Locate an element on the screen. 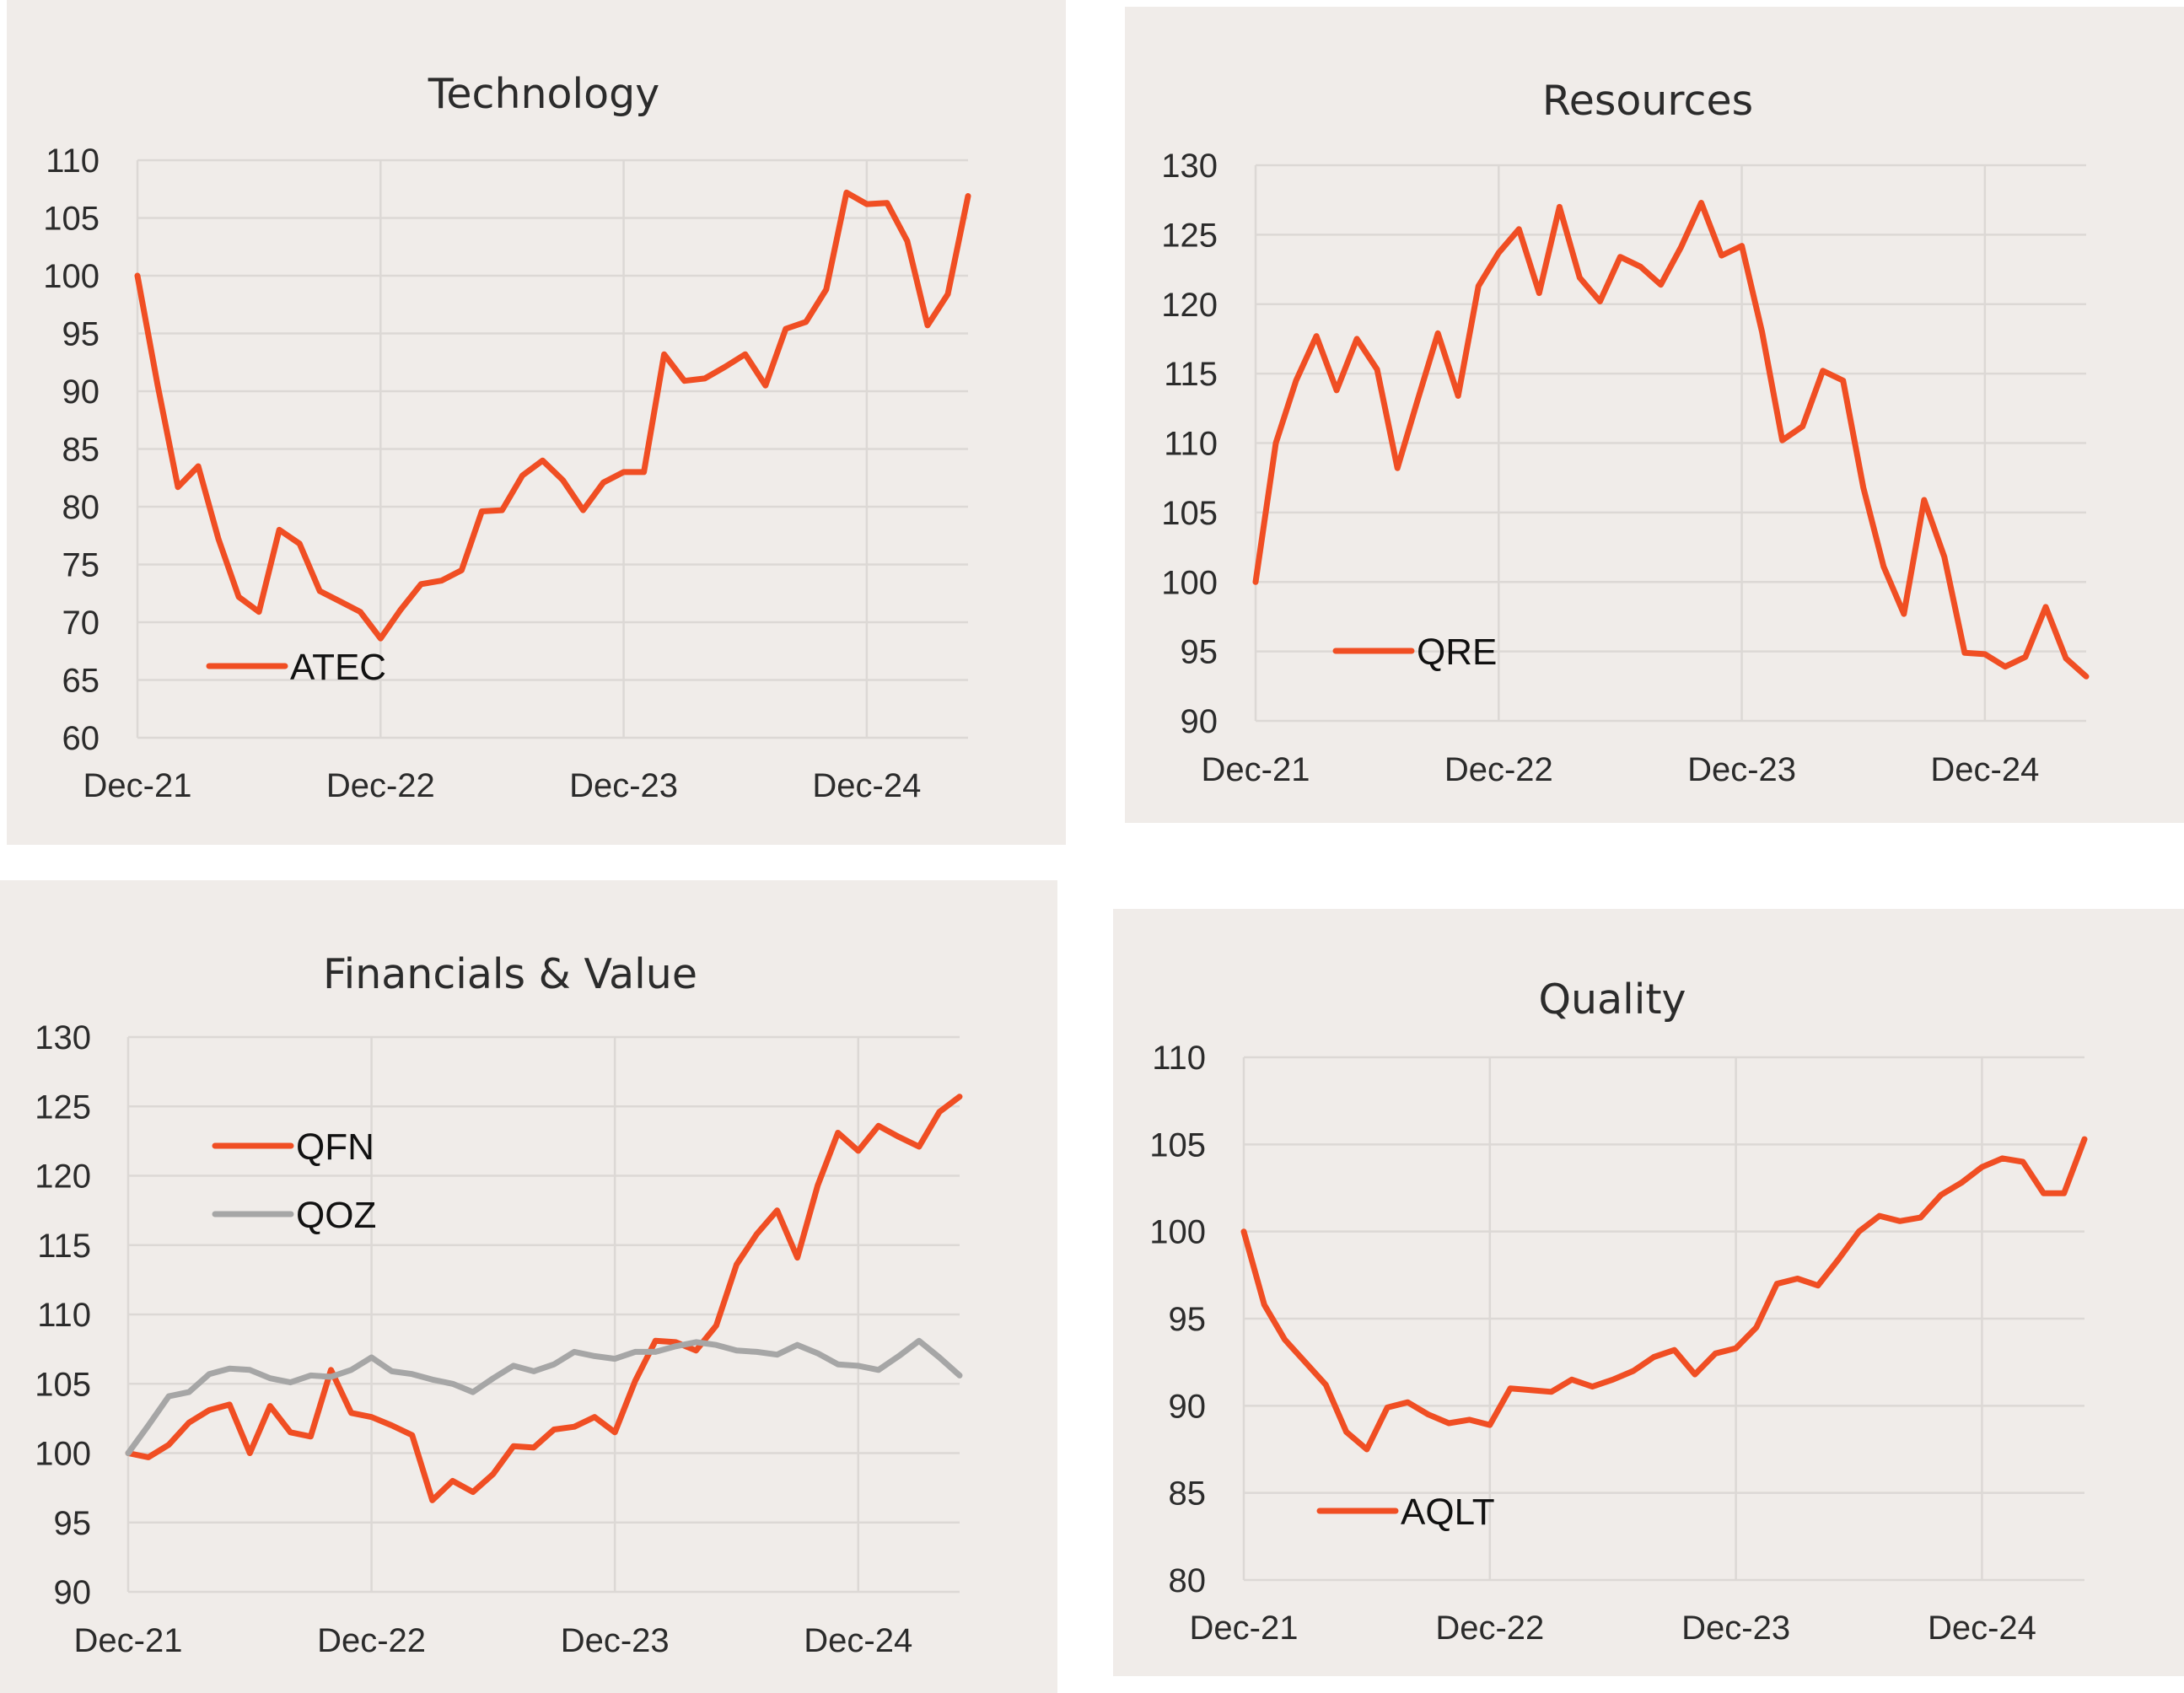 This screenshot has height=1693, width=2184. series-line-qoz is located at coordinates (544, 1396).